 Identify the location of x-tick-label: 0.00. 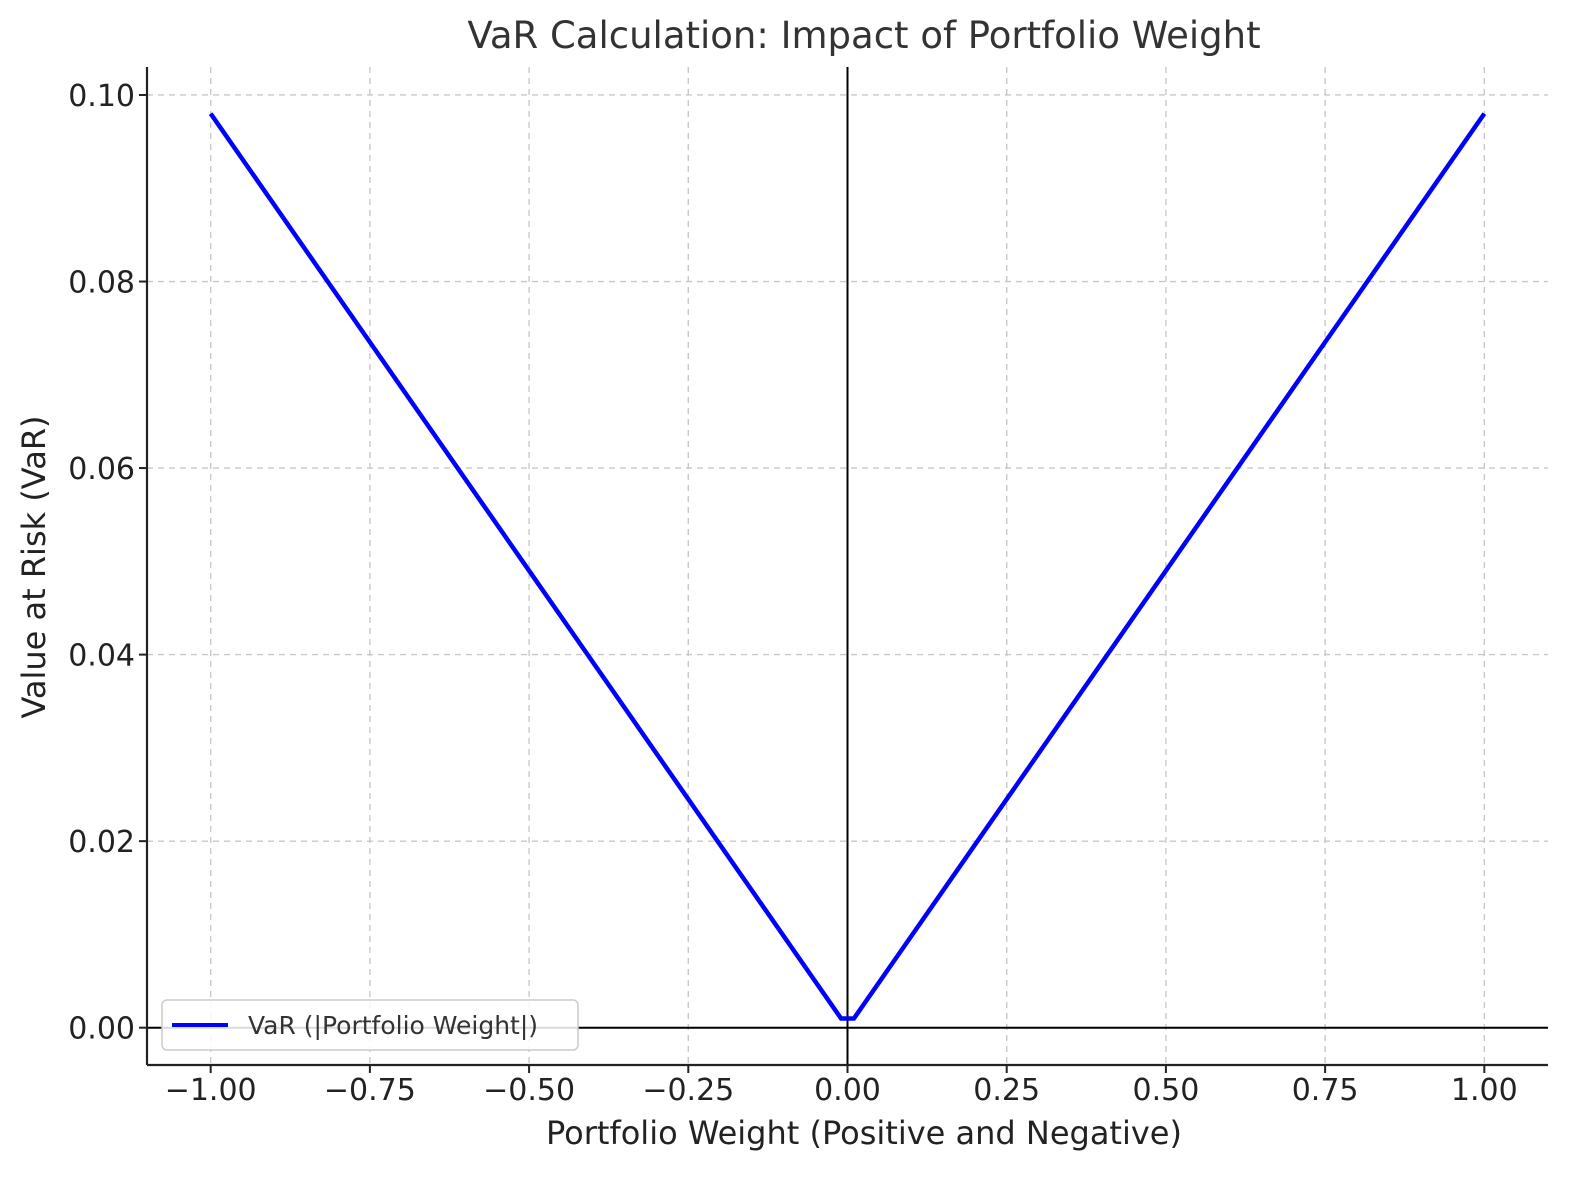
(847, 1090).